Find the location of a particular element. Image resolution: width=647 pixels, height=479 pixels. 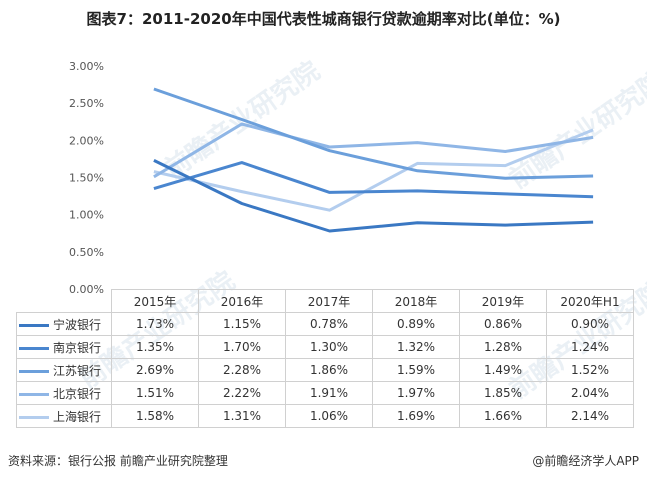

table-row: 南京银行 1.35% 1.70% 1.30% 1.32% 1.28% 1.24% is located at coordinates (325, 347).